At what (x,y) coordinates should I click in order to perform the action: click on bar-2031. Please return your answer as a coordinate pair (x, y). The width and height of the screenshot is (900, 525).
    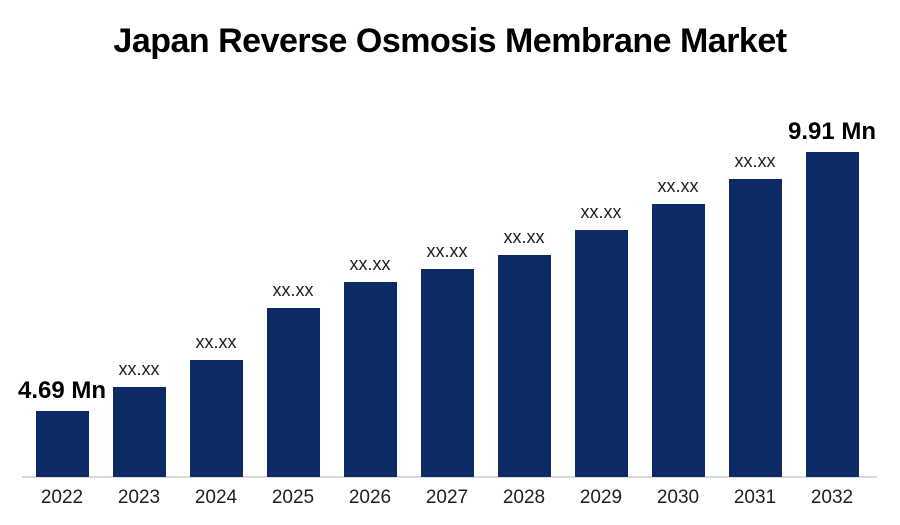
    Looking at the image, I should click on (755, 328).